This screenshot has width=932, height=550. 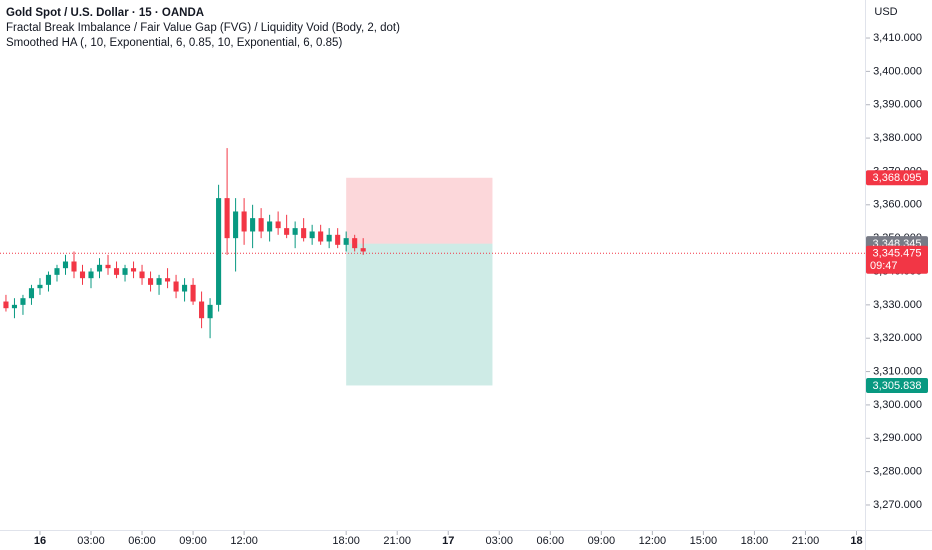 I want to click on x-tick-label: 16, so click(x=40, y=541).